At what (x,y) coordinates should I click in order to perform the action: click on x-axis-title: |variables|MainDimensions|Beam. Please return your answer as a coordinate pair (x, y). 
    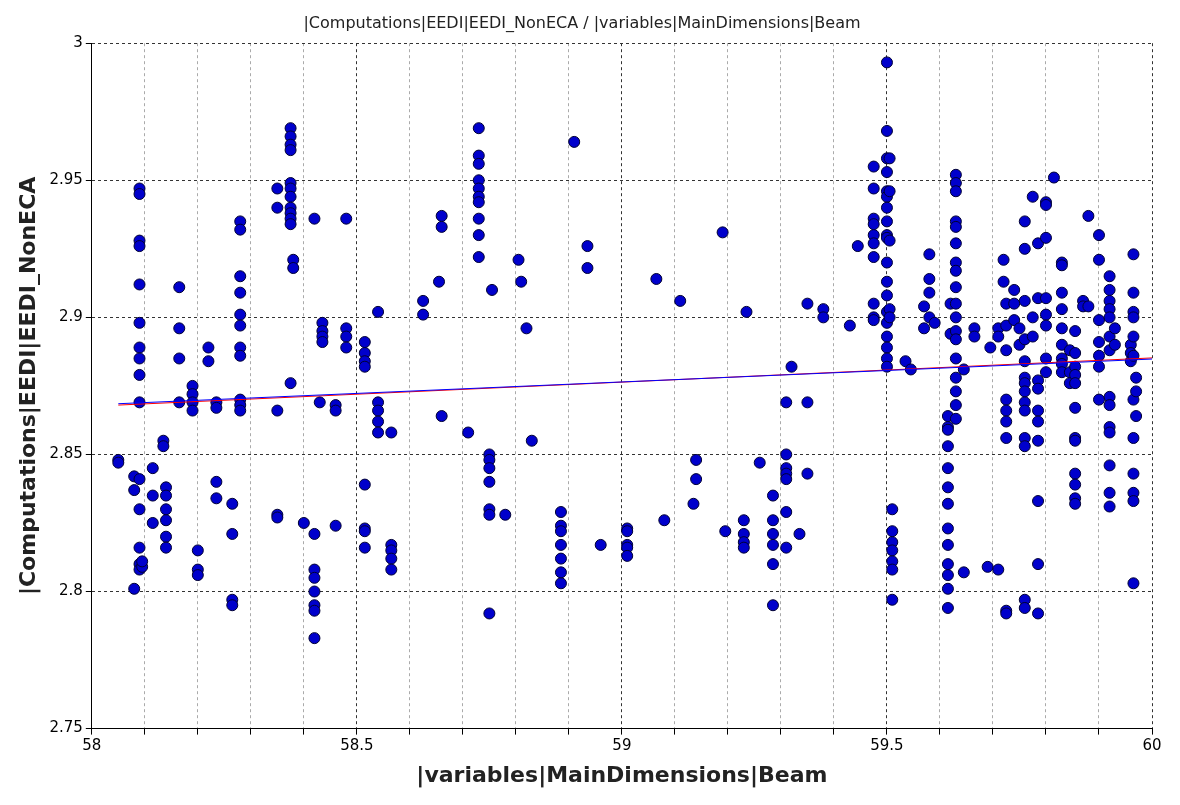
    Looking at the image, I should click on (622, 774).